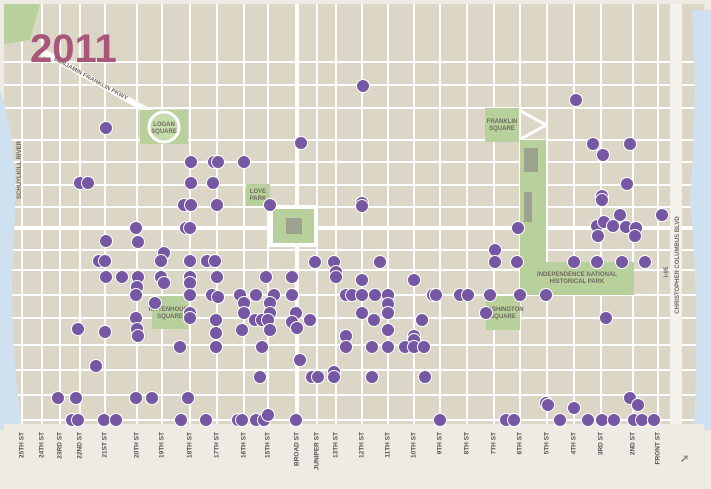 The width and height of the screenshot is (711, 489). What do you see at coordinates (20, 169) in the screenshot?
I see `river-label: SCHUYLKILL RIVER` at bounding box center [20, 169].